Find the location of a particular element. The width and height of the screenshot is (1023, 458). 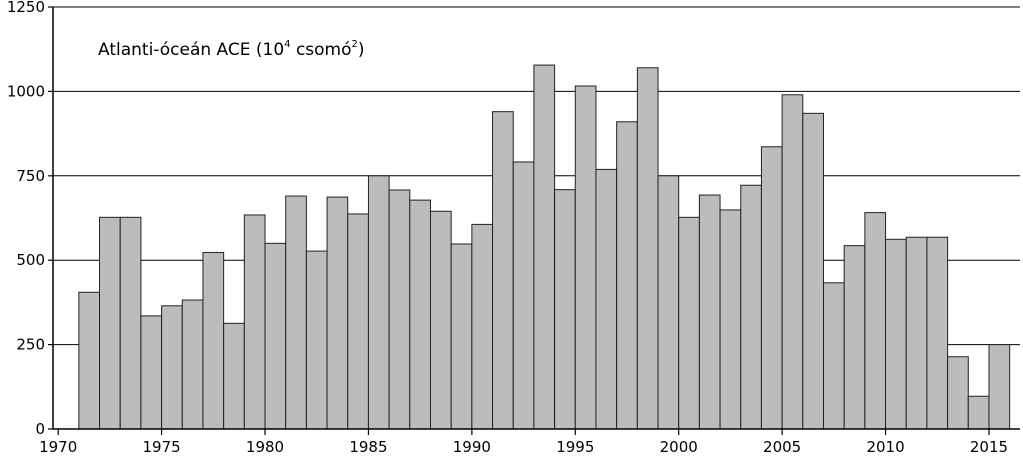

bar-1990 is located at coordinates (482, 326).